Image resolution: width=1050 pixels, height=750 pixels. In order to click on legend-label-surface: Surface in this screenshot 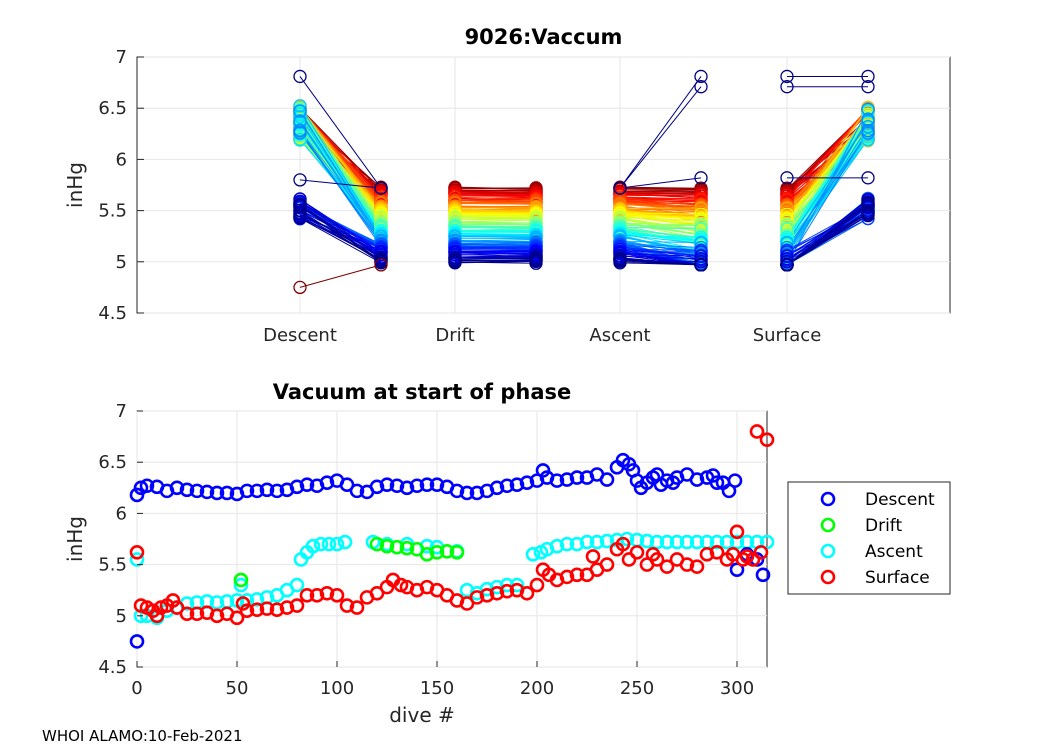, I will do `click(897, 578)`.